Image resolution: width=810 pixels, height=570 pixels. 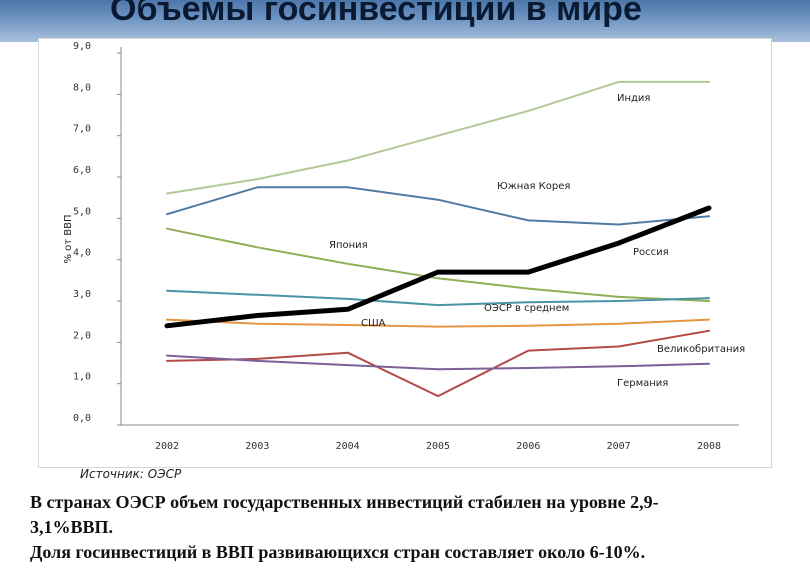 I want to click on caption-line-2: 3,1%ВВП., so click(x=72, y=527).